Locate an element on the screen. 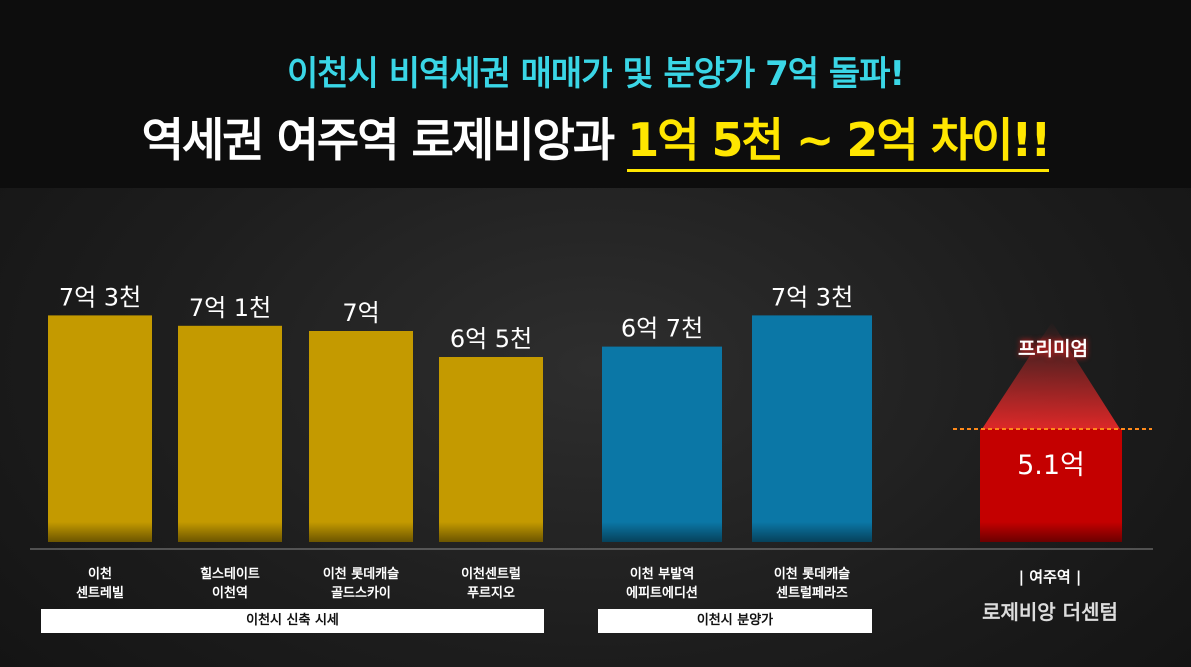  x-tick-label-6: 이천 롯데캐슬 센트럴페라즈 is located at coordinates (812, 584).